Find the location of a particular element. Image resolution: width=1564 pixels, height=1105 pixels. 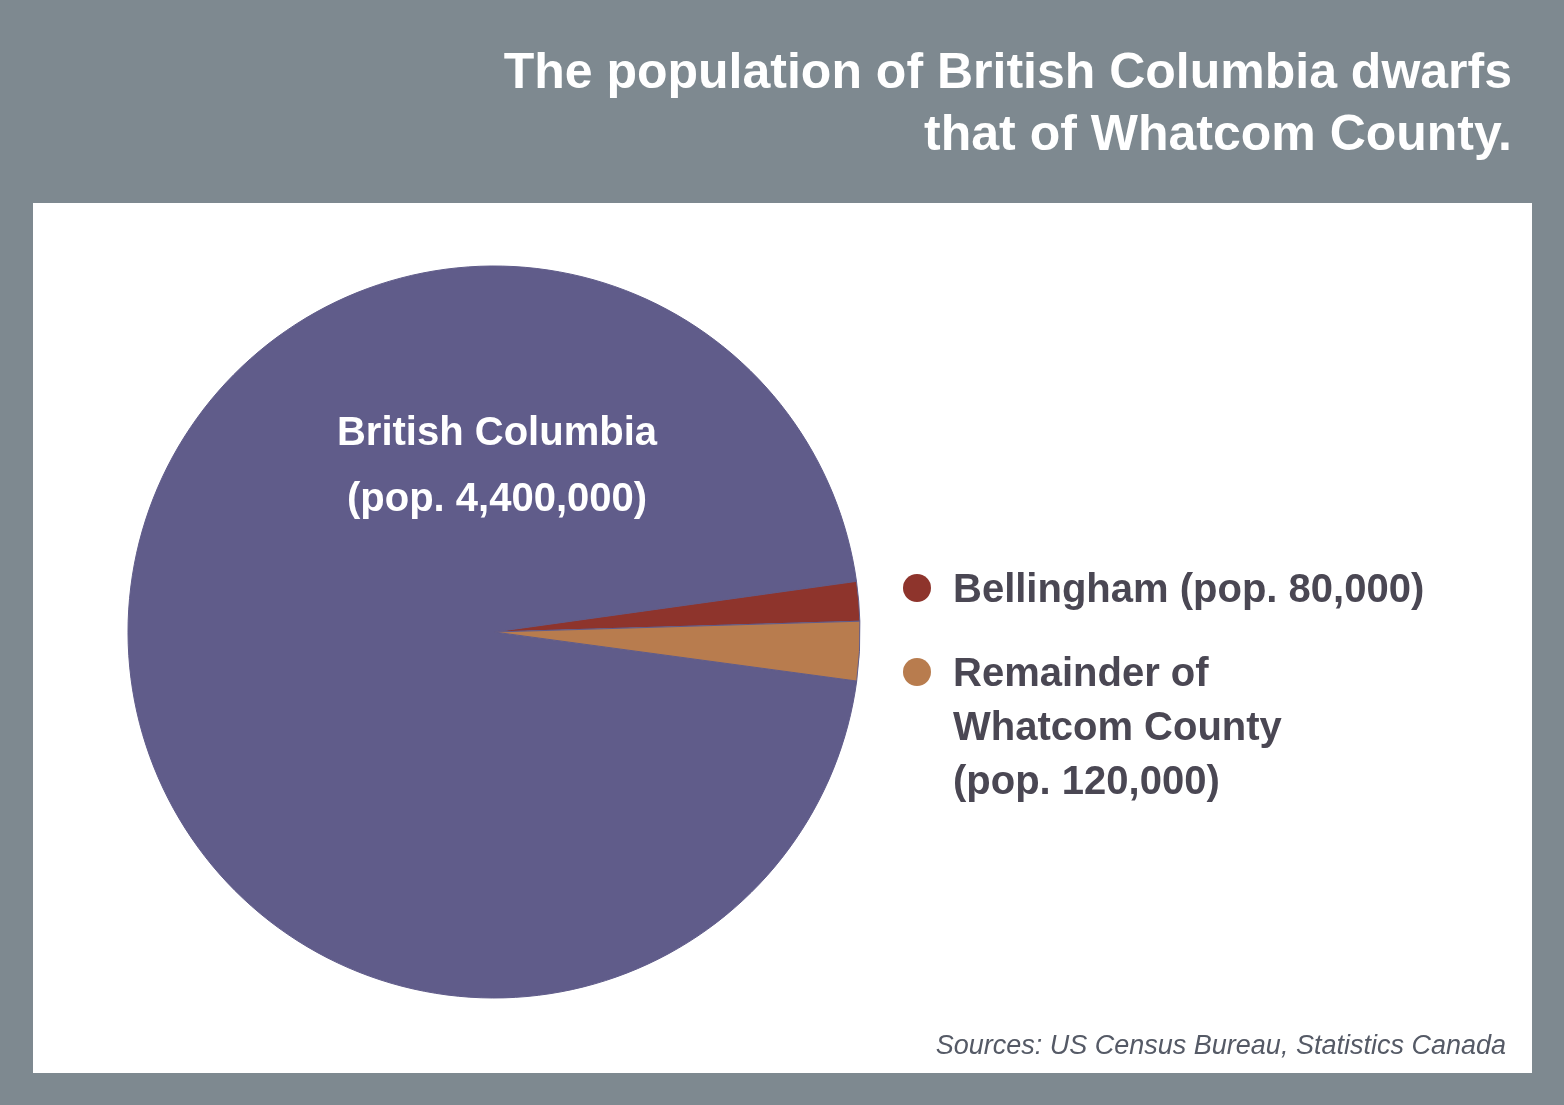

chart-title: The population of British Columbia dwarfs that of Whatcom County. is located at coordinates (1007, 102).